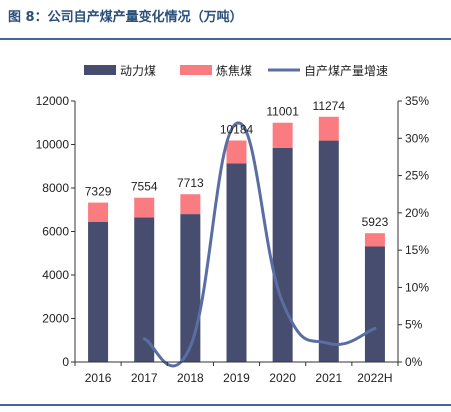 Image resolution: width=451 pixels, height=412 pixels. I want to click on total-label: 10184, so click(237, 129).